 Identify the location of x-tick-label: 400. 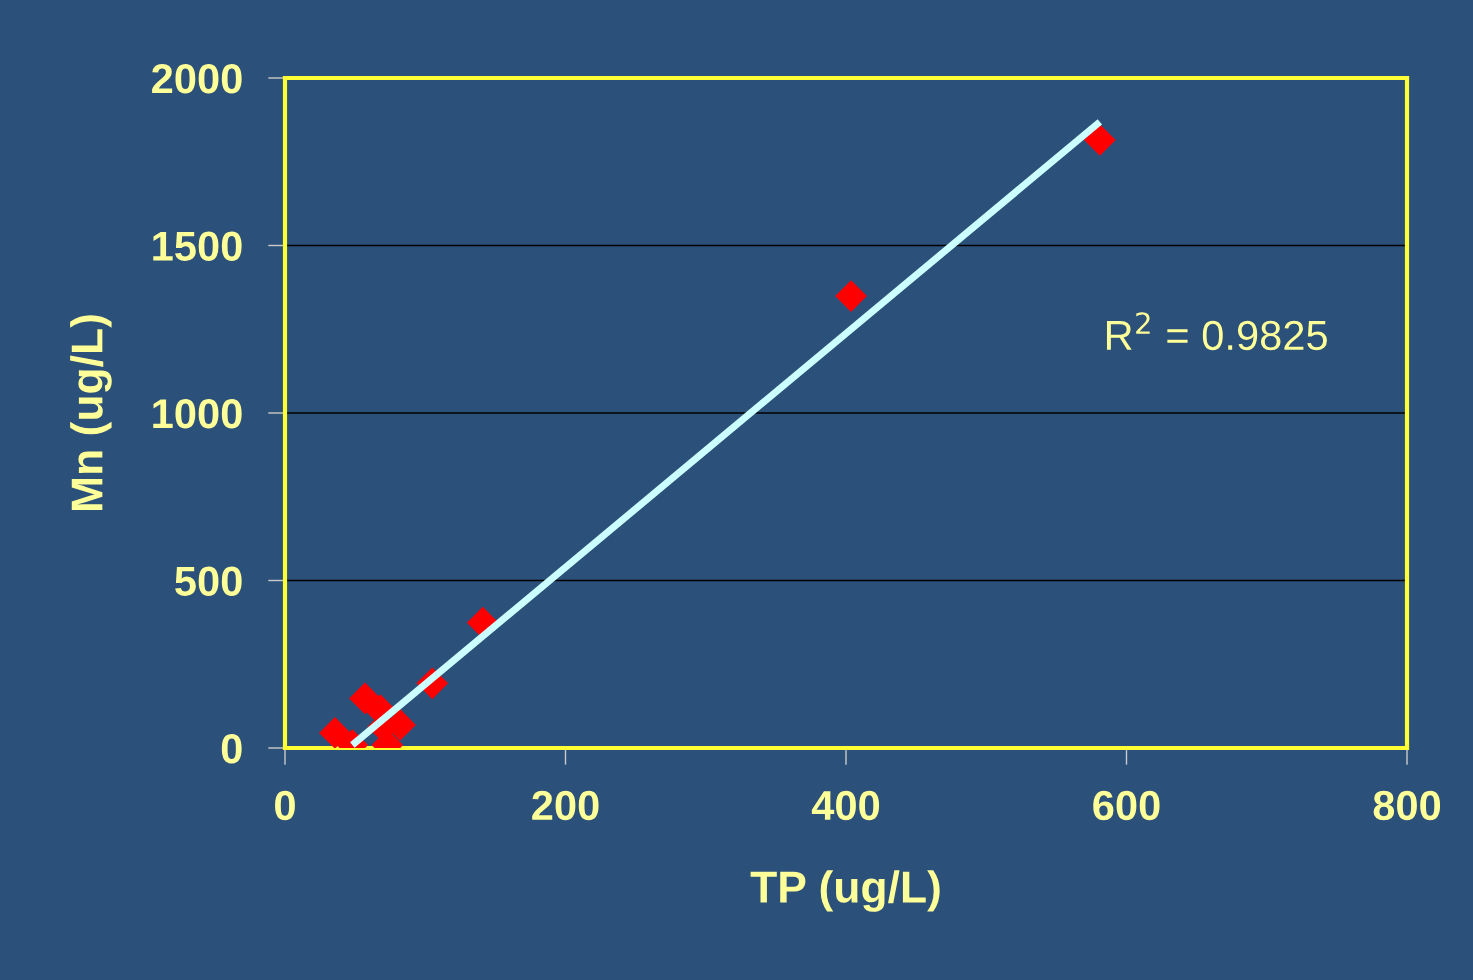
(845, 805).